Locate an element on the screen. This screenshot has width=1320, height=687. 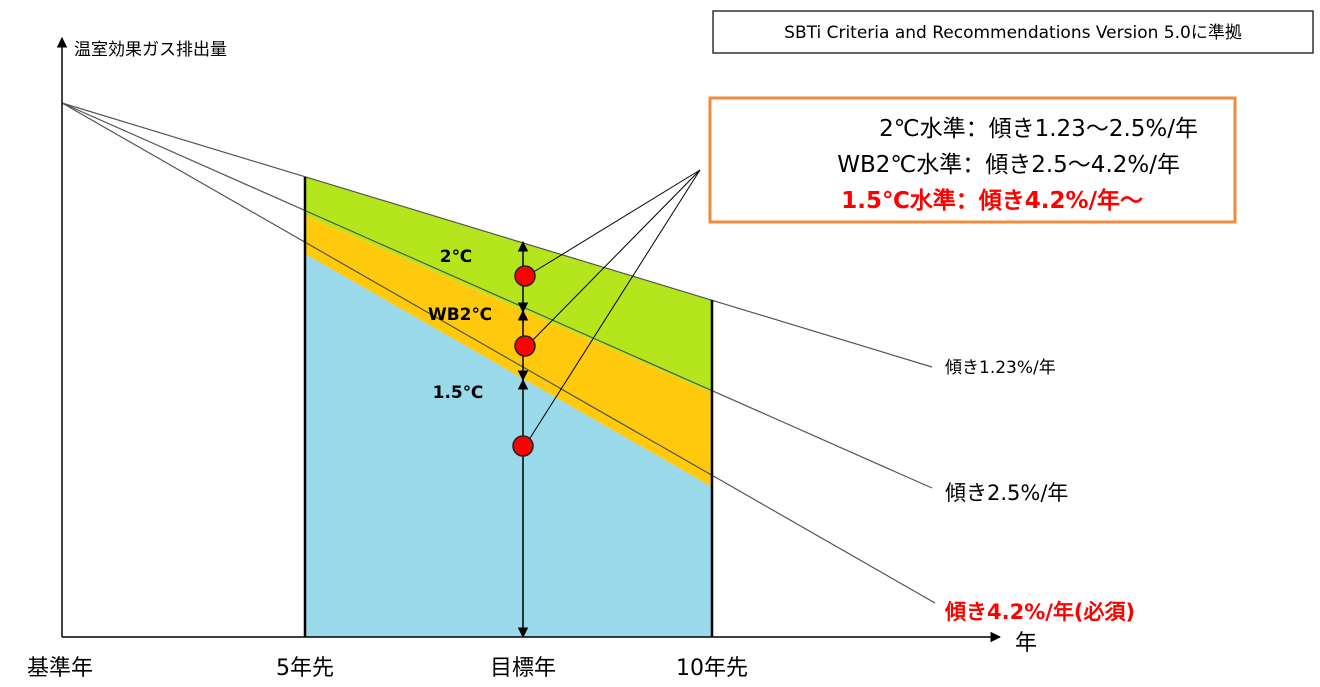
band-label-wb2c: WB2℃ is located at coordinates (460, 315).